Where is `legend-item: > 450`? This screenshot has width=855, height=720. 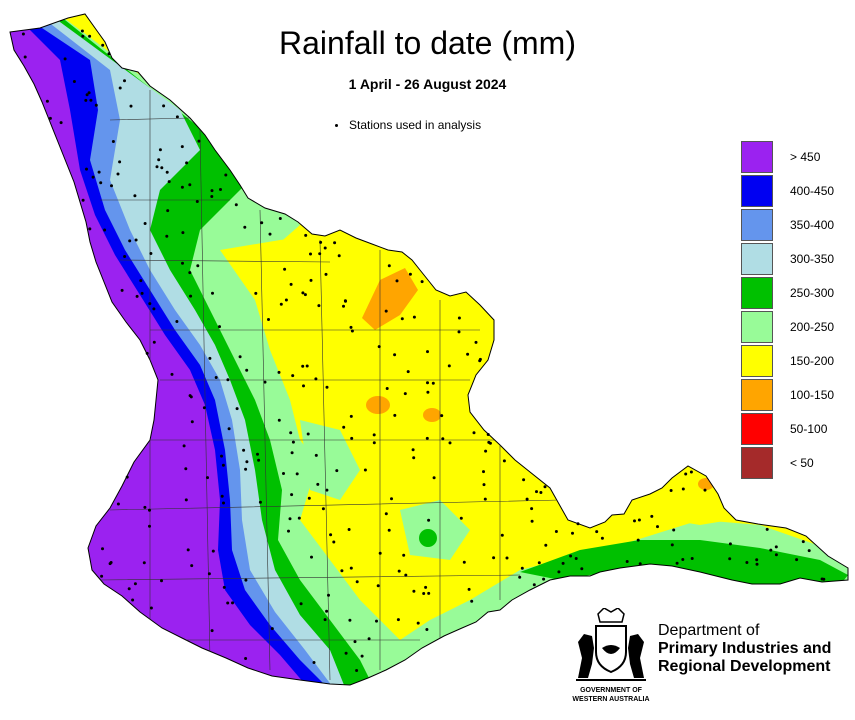 legend-item: > 450 is located at coordinates (787, 157).